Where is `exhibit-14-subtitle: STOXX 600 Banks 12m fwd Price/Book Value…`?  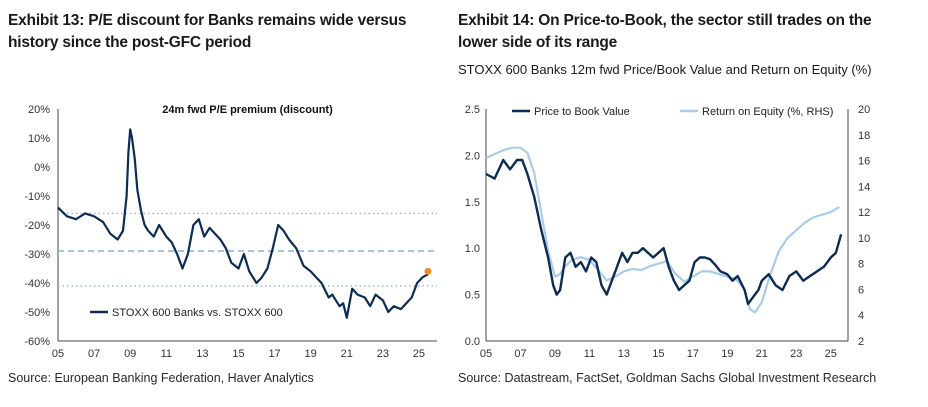
exhibit-14-subtitle: STOXX 600 Banks 12m fwd Price/Book Value… is located at coordinates (665, 69).